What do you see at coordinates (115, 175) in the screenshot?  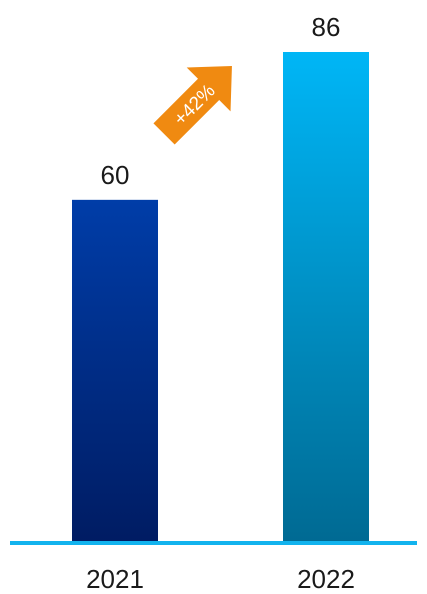 I see `bar-value-label-2021: 60` at bounding box center [115, 175].